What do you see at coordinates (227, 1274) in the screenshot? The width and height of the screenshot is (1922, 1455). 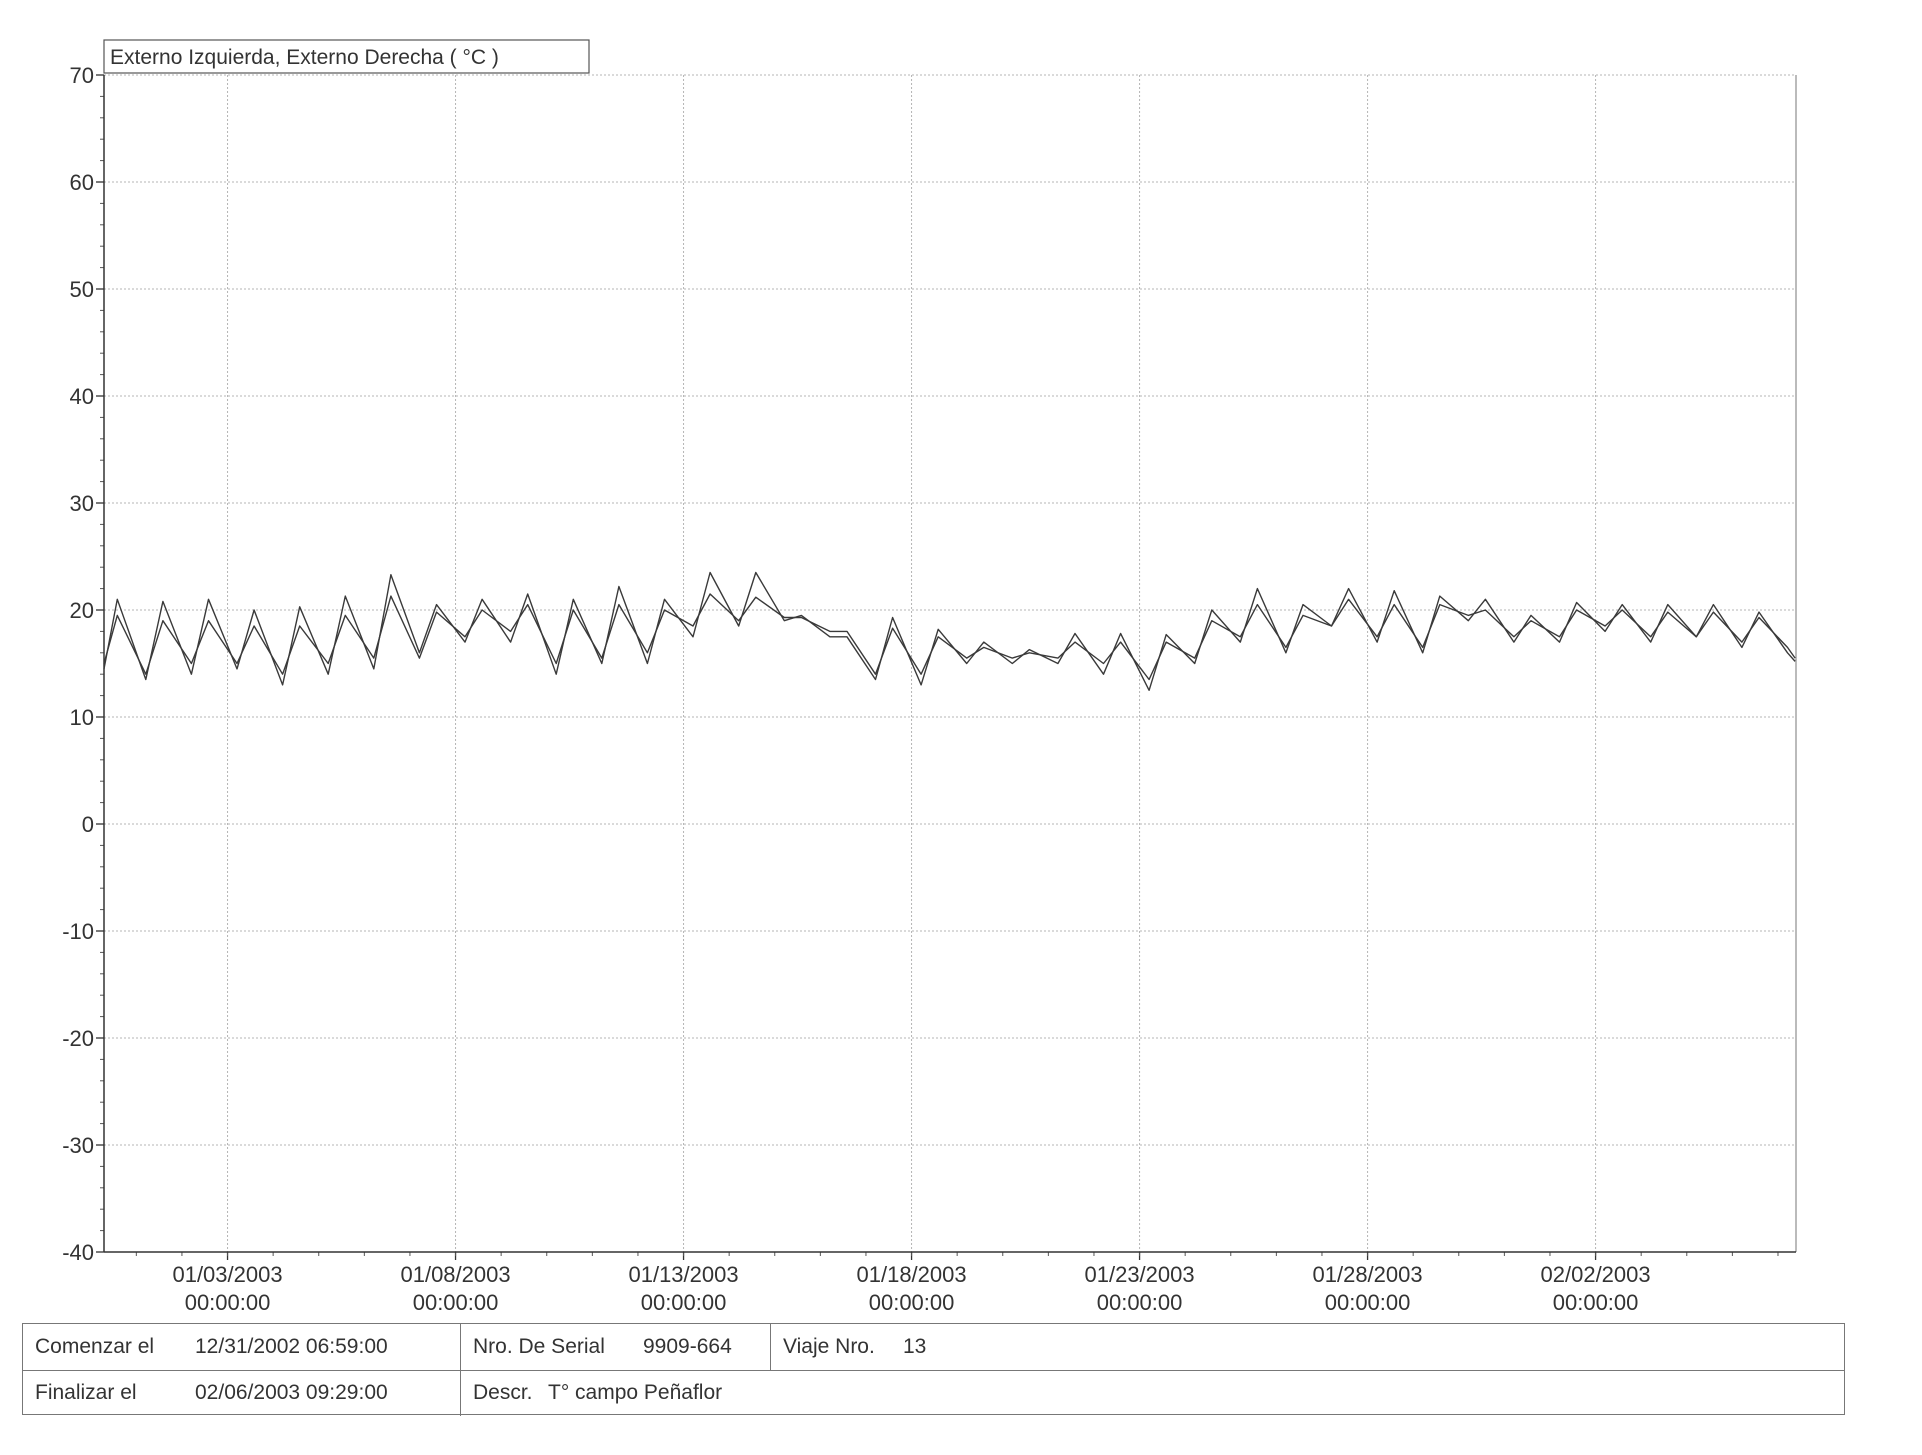 I see `x-tick-date: 01/03/2003` at bounding box center [227, 1274].